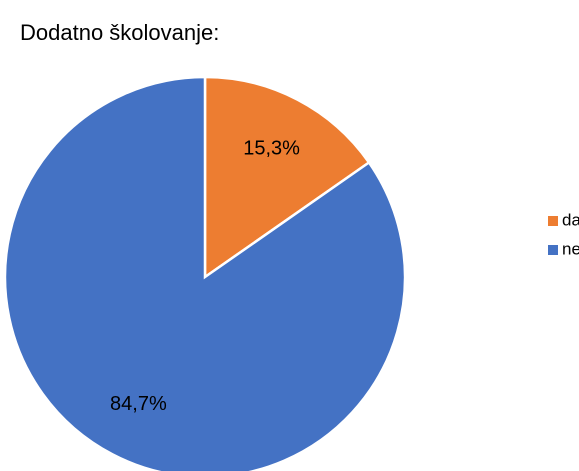 This screenshot has height=471, width=579. What do you see at coordinates (287, 177) in the screenshot?
I see `pie-slice` at bounding box center [287, 177].